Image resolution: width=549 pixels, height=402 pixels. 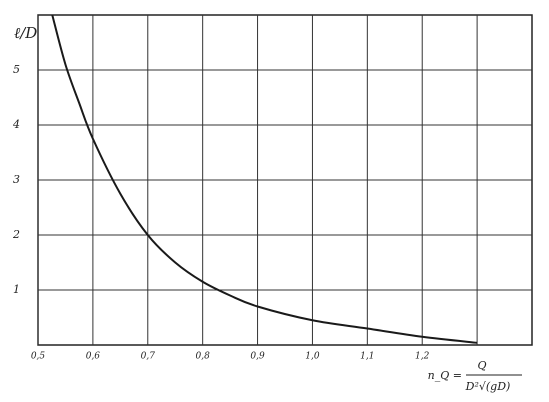 I want to click on x-tick-label: 0,6, so click(x=93, y=357).